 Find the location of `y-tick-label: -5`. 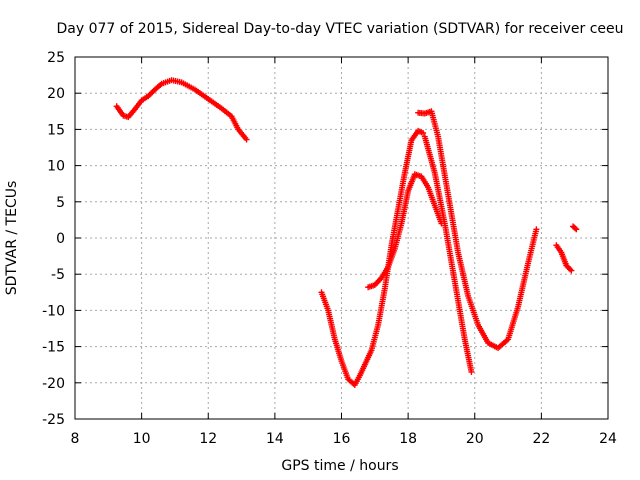

y-tick-label: -5 is located at coordinates (58, 275).